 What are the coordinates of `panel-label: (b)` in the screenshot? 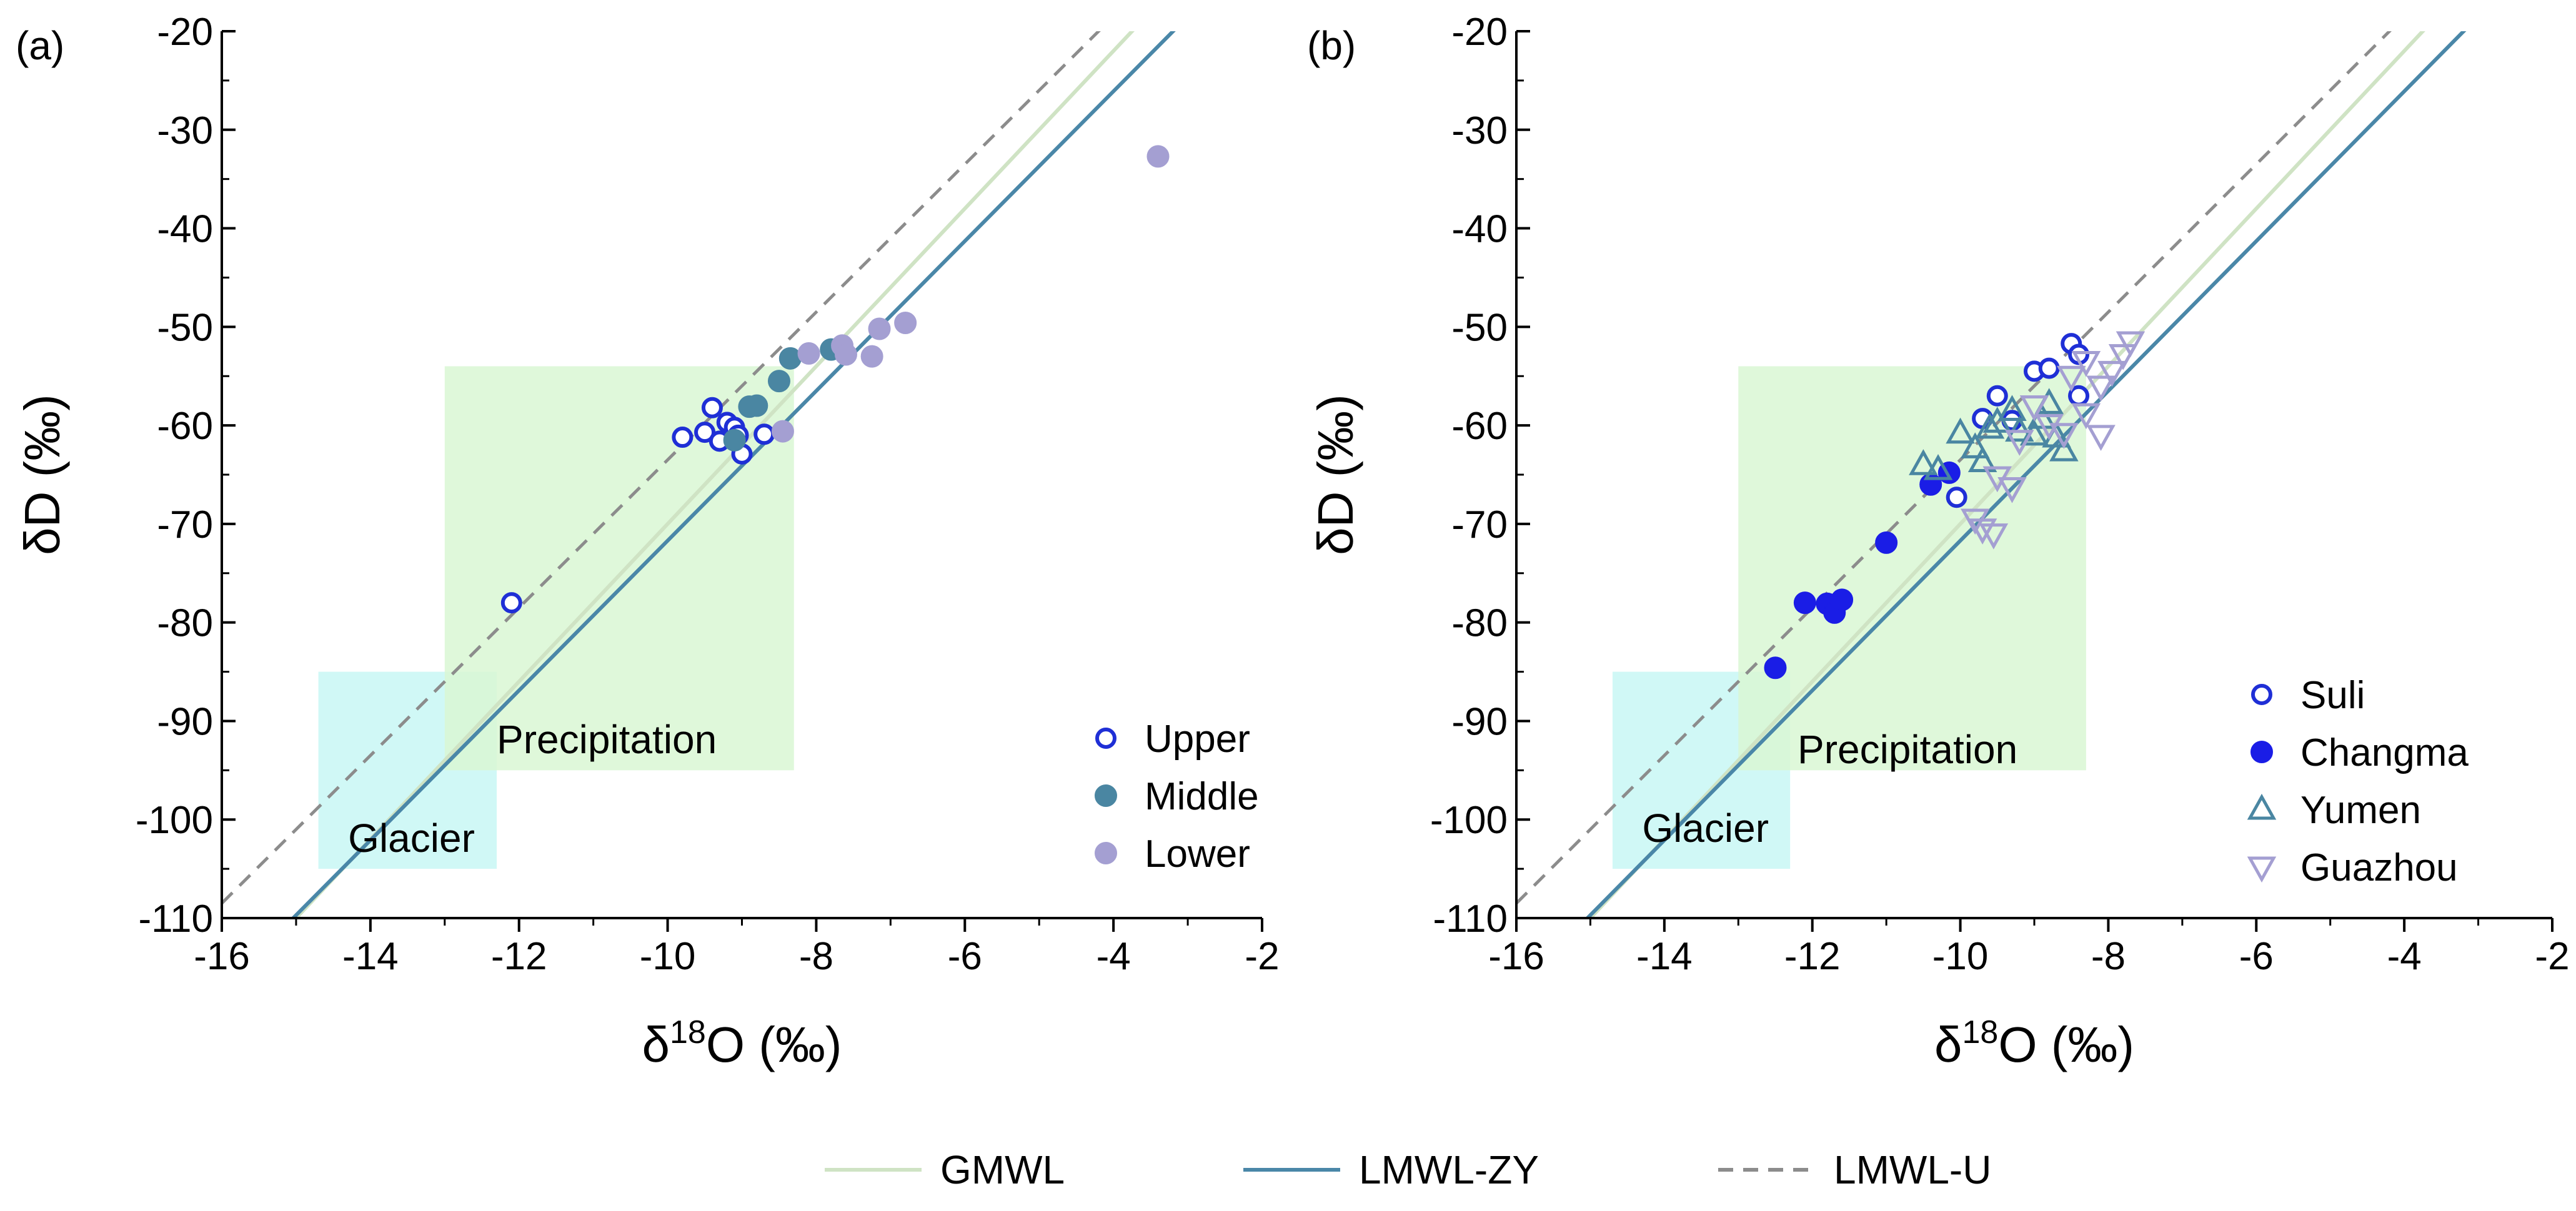 It's located at (1332, 45).